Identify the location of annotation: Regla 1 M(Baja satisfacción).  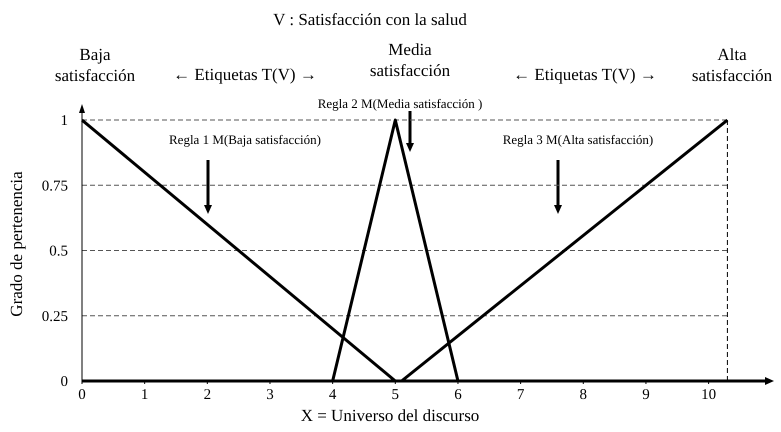
(245, 139).